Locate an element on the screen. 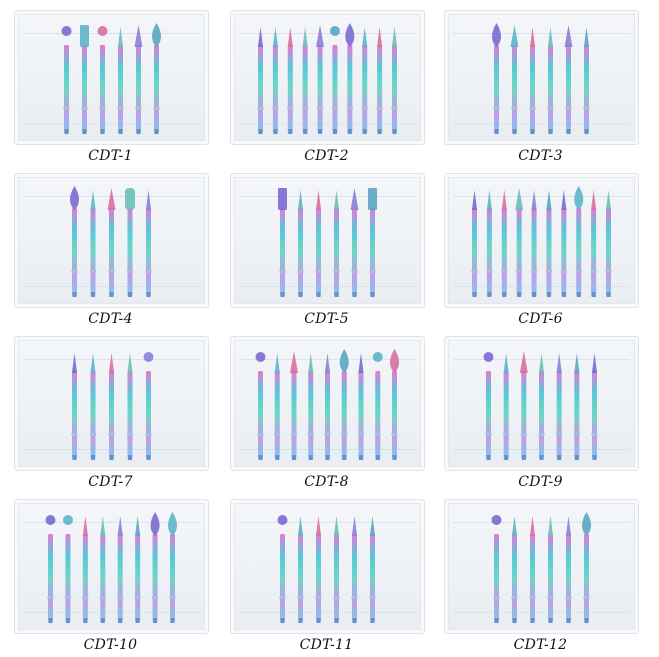  product-code-label: CDT-6 is located at coordinates (540, 319).